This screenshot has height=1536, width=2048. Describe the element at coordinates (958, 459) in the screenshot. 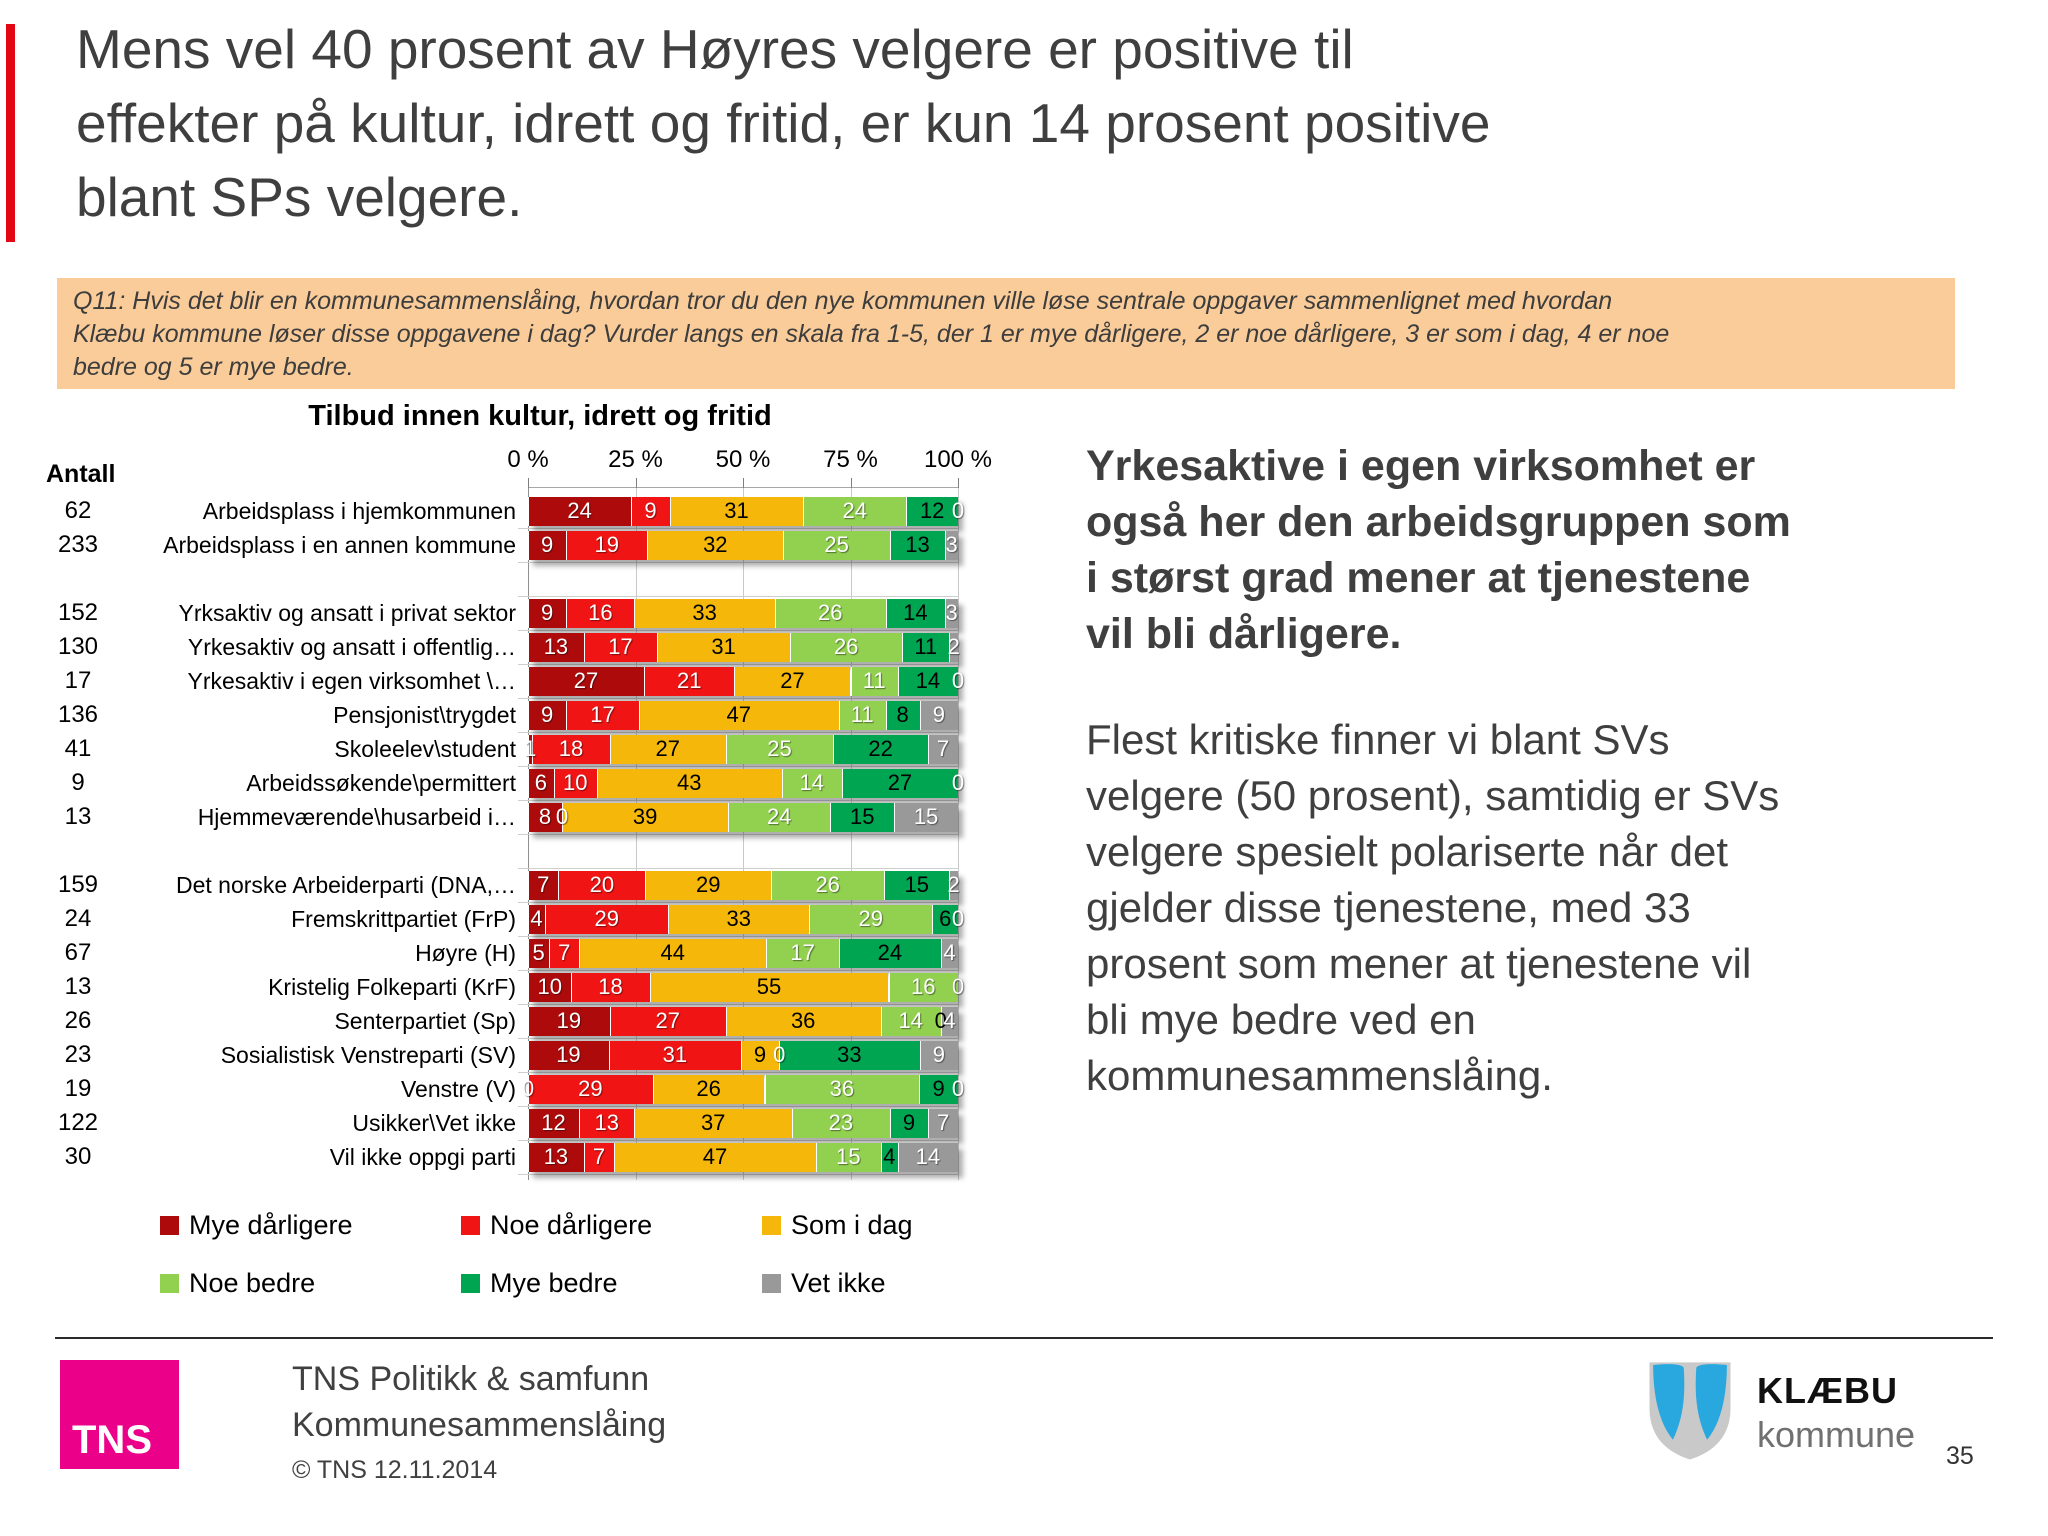

I see `axis-tick-label: 100 %` at that location.